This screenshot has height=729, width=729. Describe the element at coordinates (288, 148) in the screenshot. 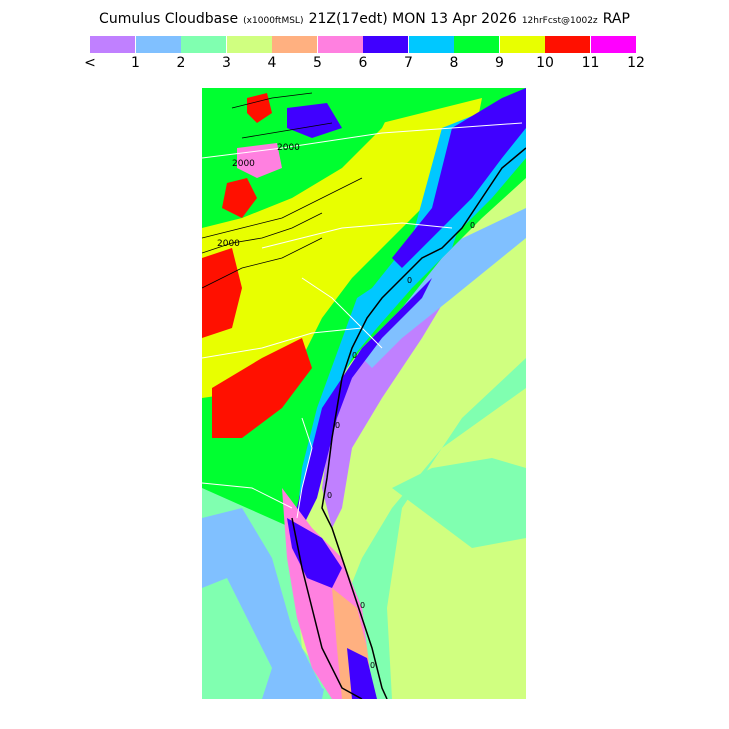

I see `contour-label-2: 2000` at that location.